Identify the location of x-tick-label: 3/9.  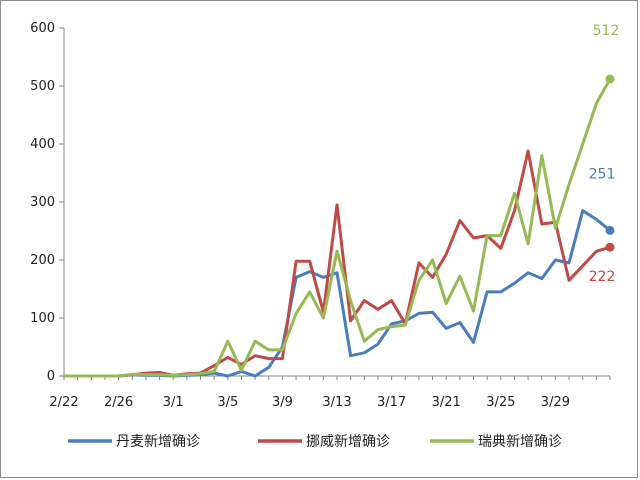
(282, 402).